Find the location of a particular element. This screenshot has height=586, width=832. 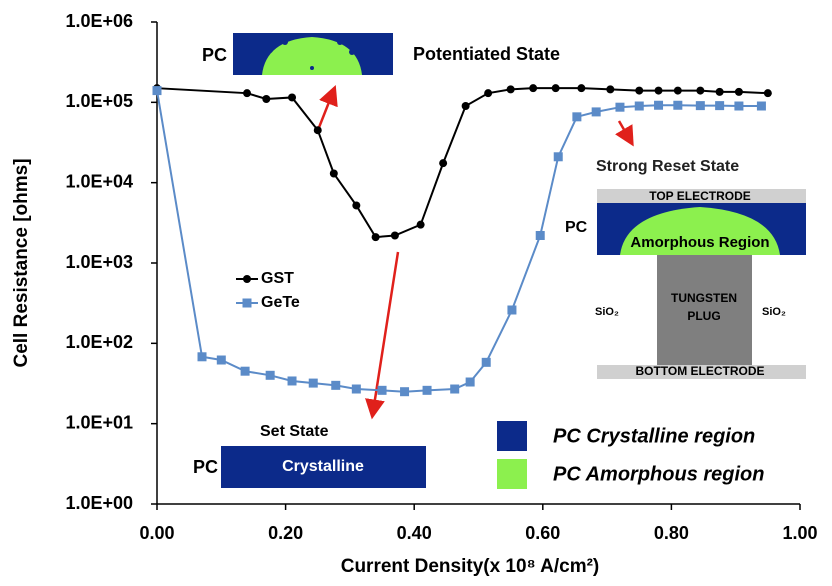

y-tick-label: 1.0E+04 is located at coordinates (99, 181).